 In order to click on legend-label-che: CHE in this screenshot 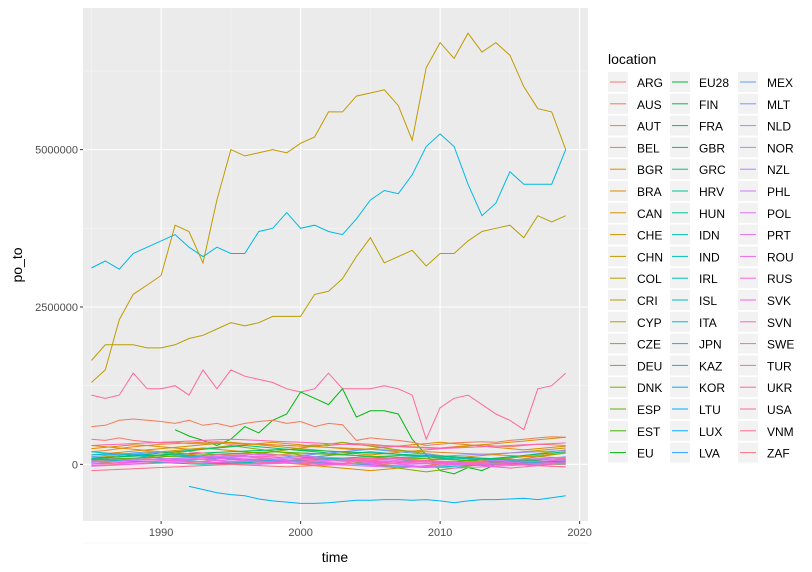, I will do `click(649, 236)`.